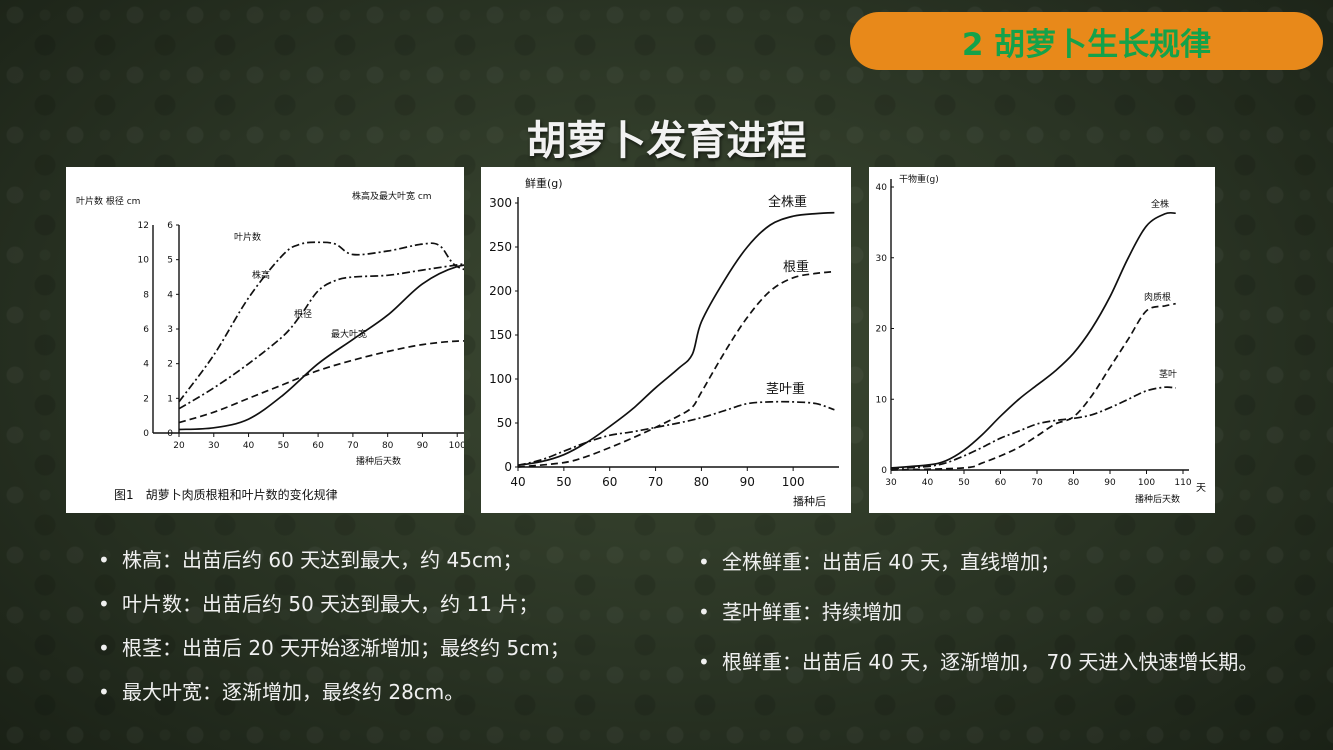 This screenshot has width=1333, height=750. Describe the element at coordinates (882, 330) in the screenshot. I see `y-tick-label: 20` at that location.